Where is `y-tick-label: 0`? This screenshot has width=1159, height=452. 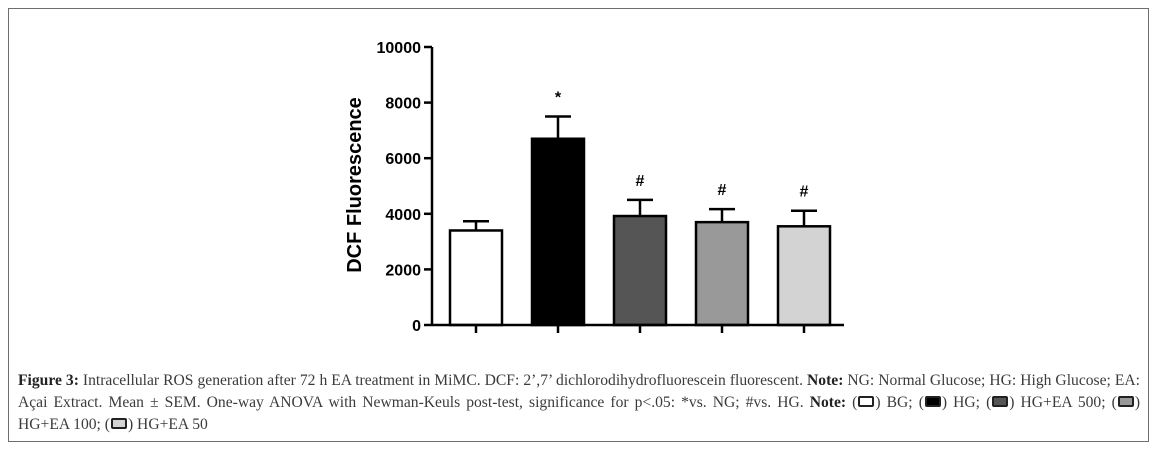 y-tick-label: 0 is located at coordinates (416, 326).